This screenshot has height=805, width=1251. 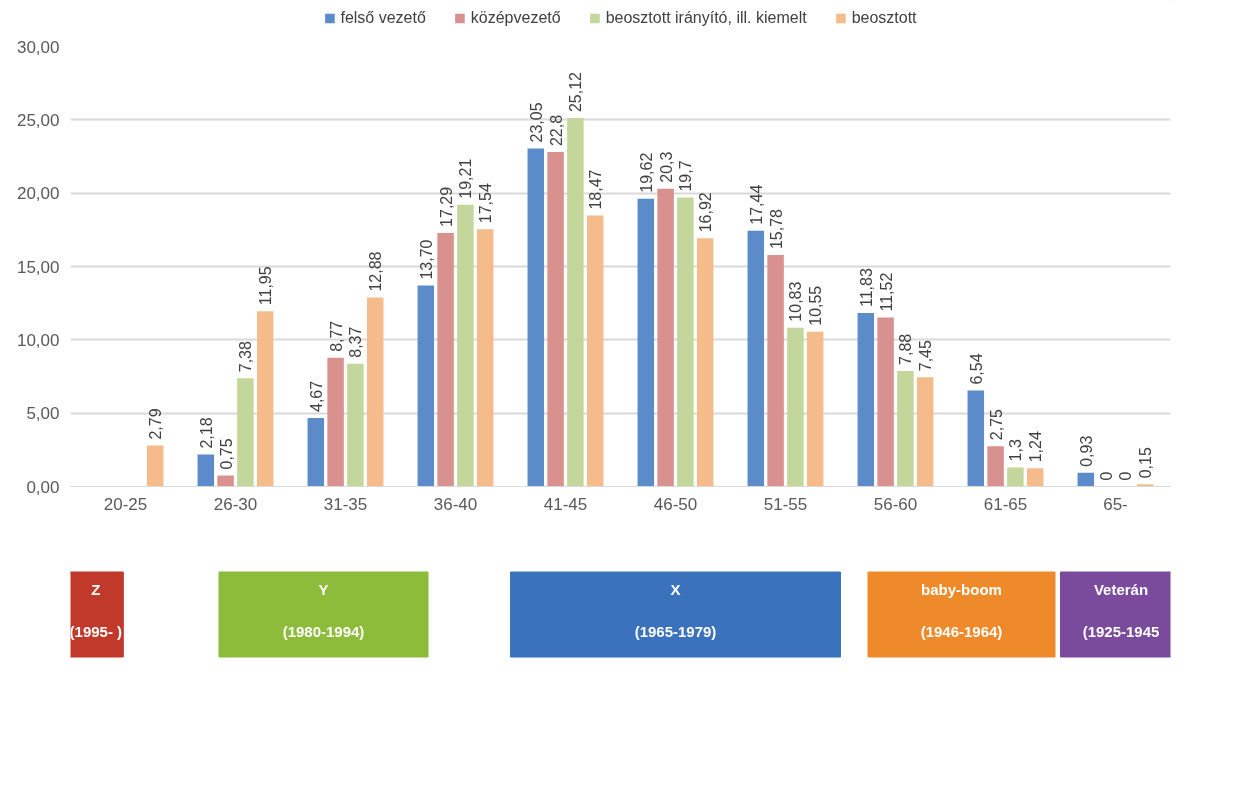 I want to click on data-label: 8,37, so click(x=356, y=342).